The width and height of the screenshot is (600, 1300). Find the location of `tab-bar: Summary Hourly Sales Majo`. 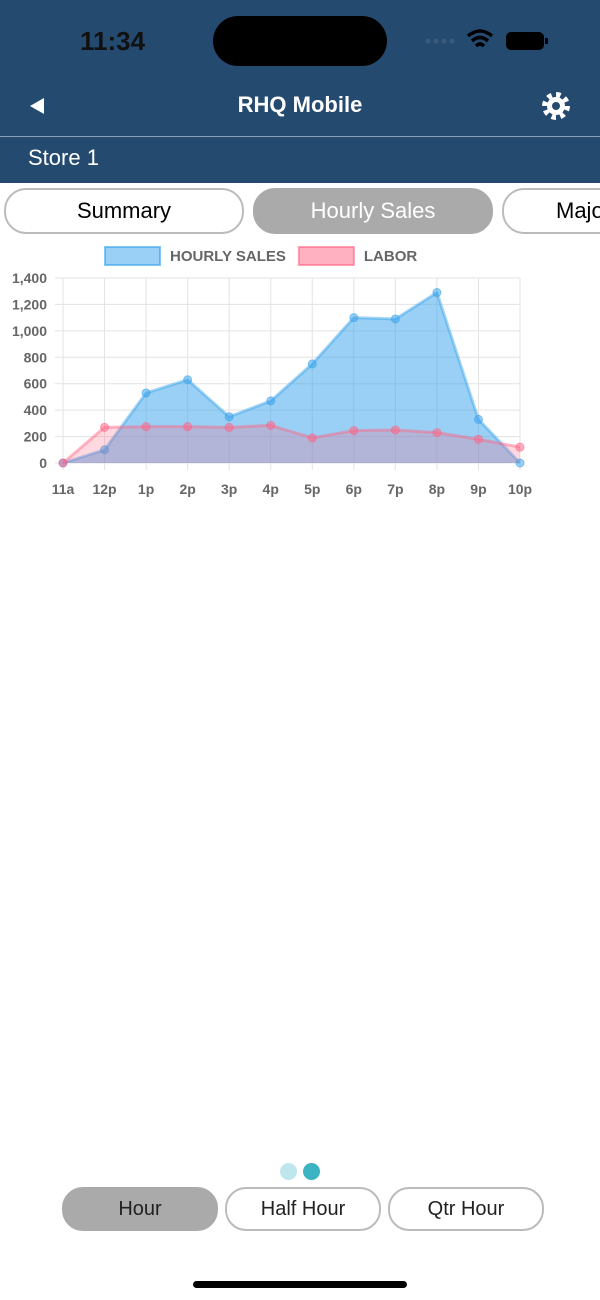

tab-bar: Summary Hourly Sales Majo is located at coordinates (300, 212).